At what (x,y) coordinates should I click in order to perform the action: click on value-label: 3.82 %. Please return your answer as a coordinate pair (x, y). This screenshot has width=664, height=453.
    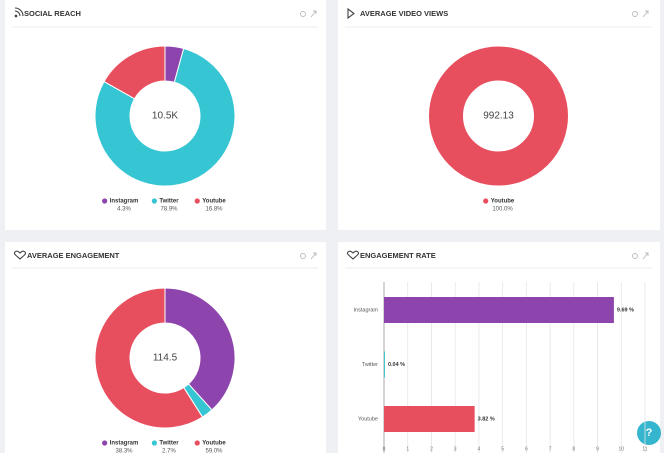
    Looking at the image, I should click on (486, 419).